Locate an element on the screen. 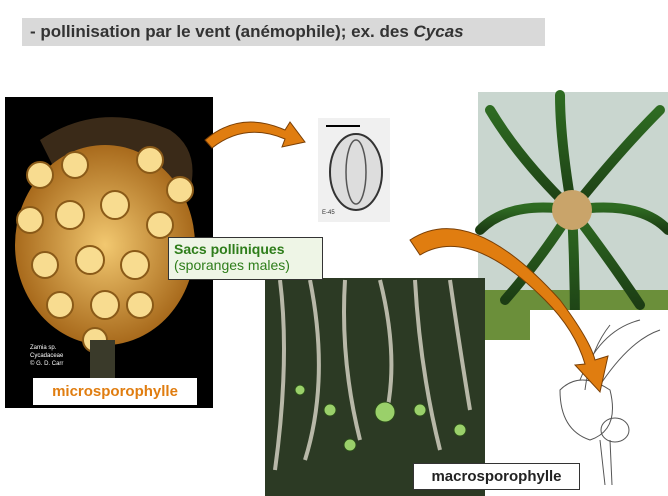 The height and width of the screenshot is (496, 668). cycas-photo is located at coordinates (571, 215).